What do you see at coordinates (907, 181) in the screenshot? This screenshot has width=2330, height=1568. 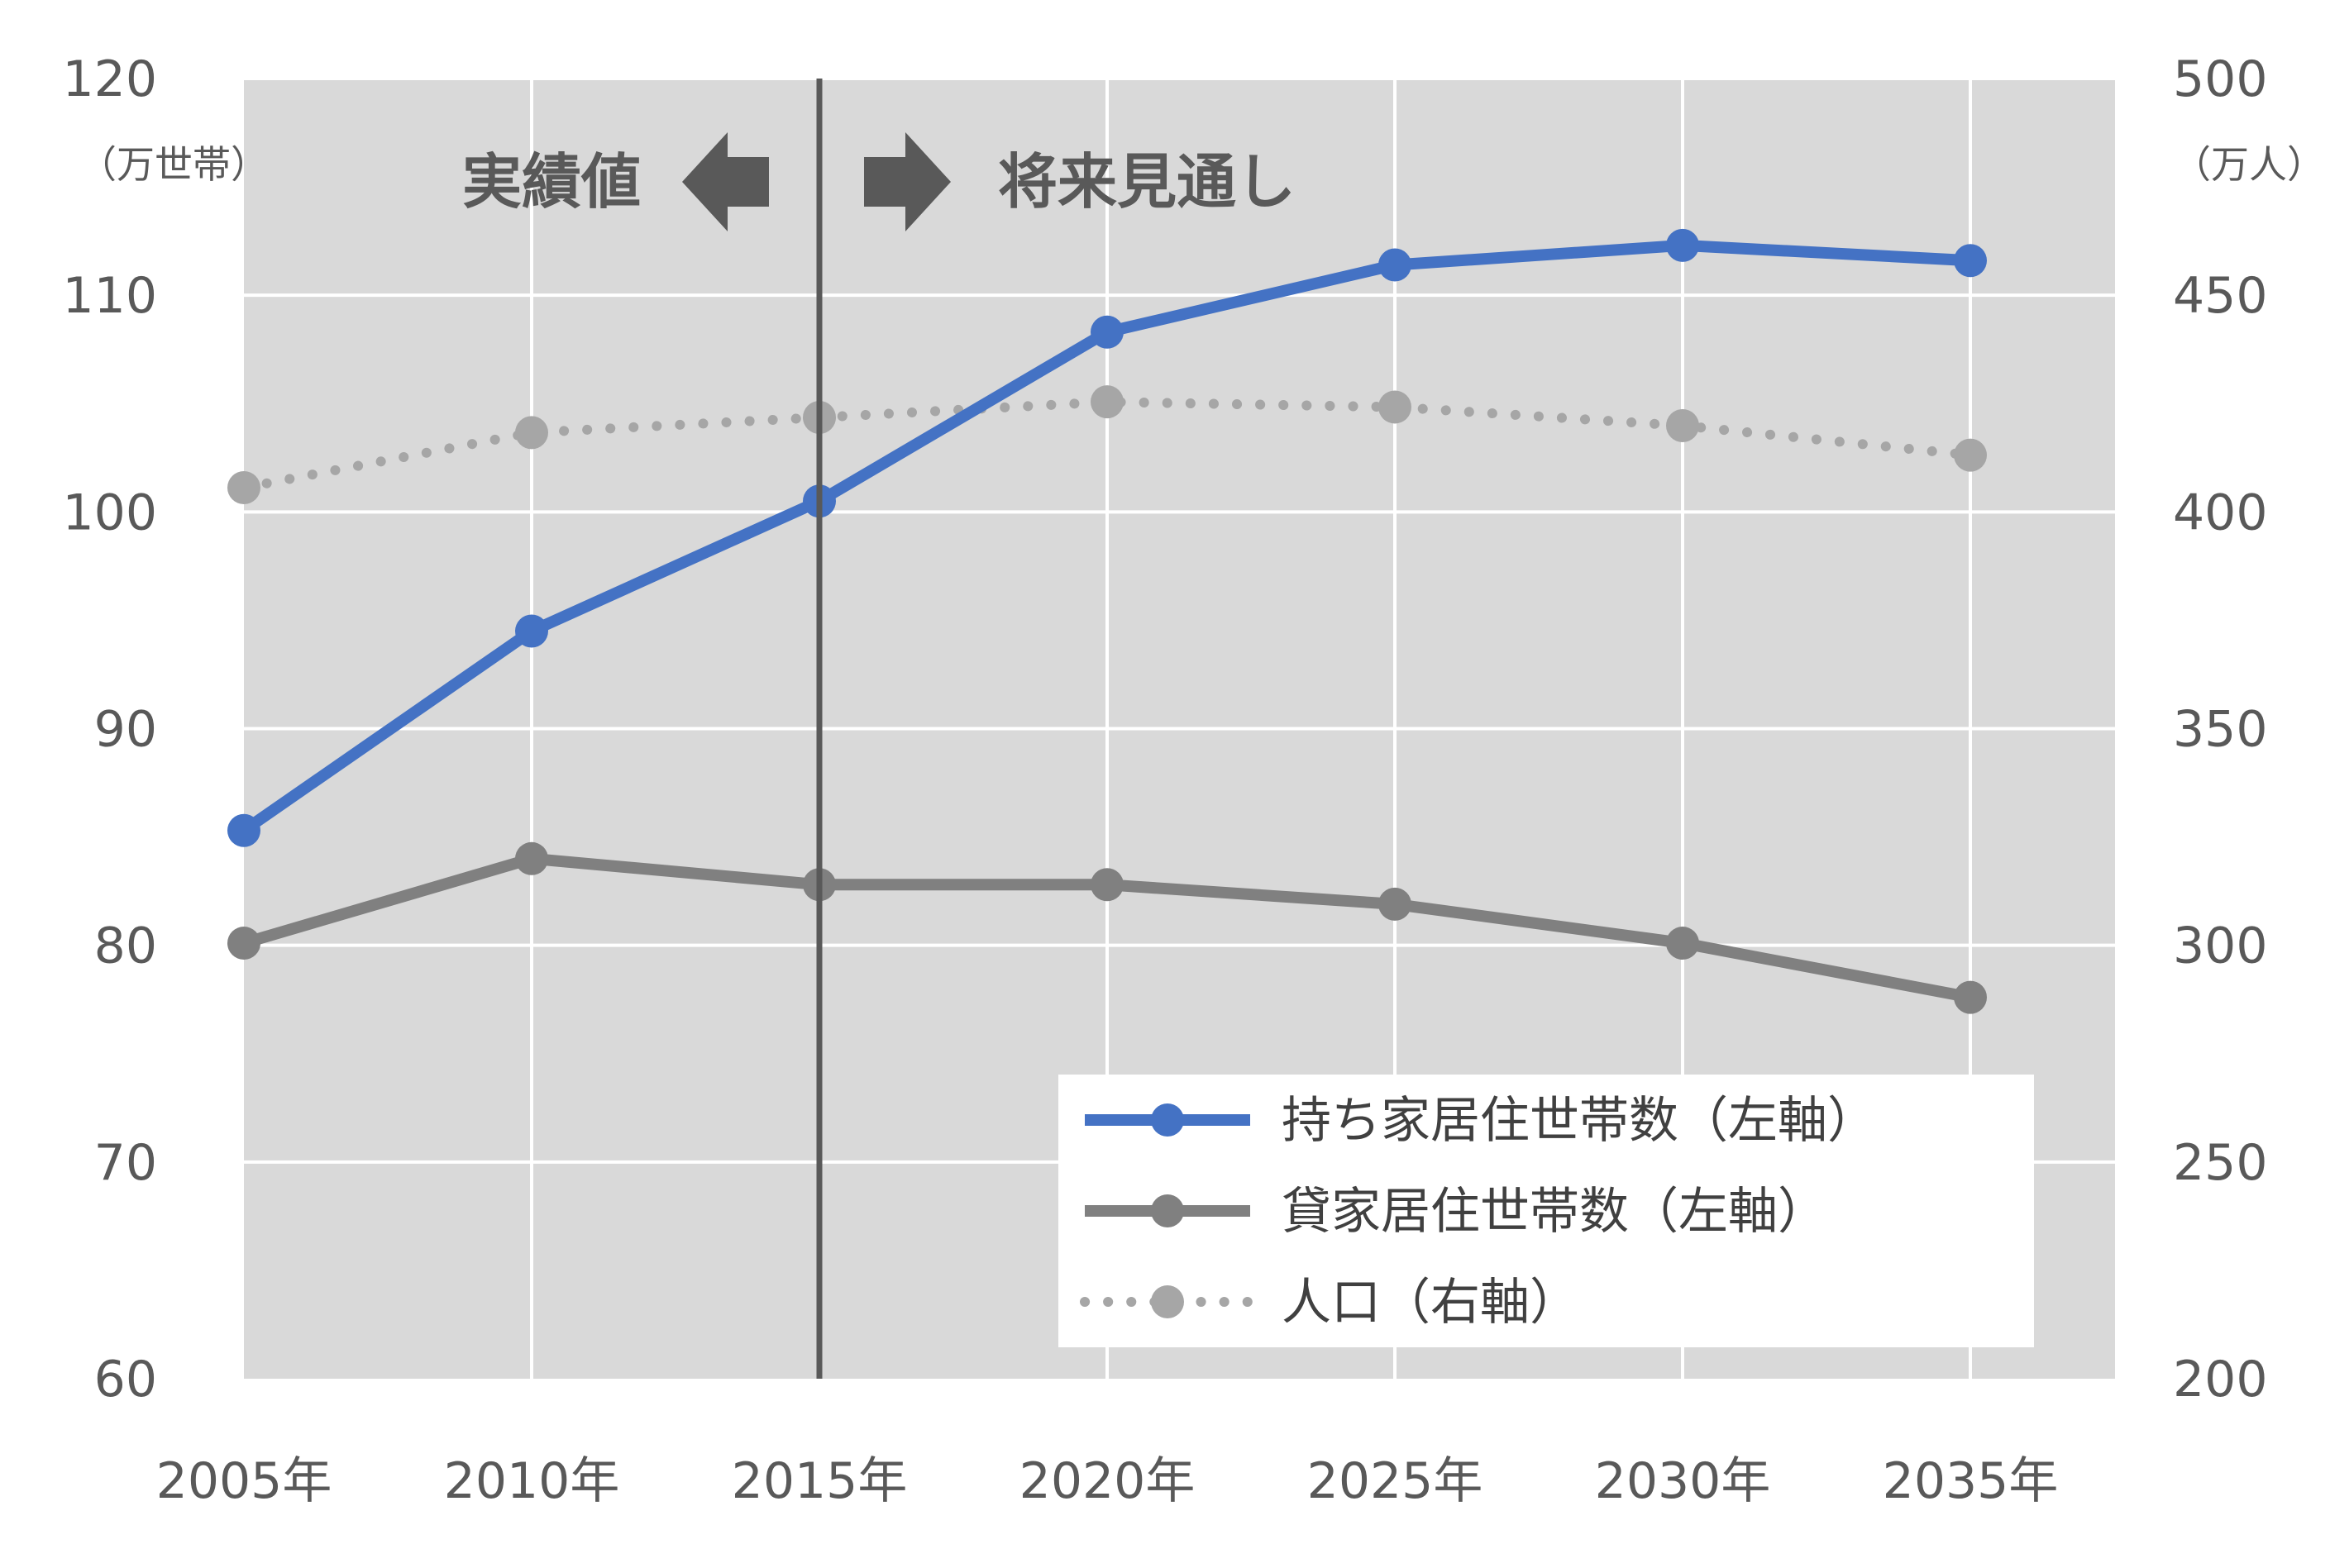 I see `right-arrow-icon` at bounding box center [907, 181].